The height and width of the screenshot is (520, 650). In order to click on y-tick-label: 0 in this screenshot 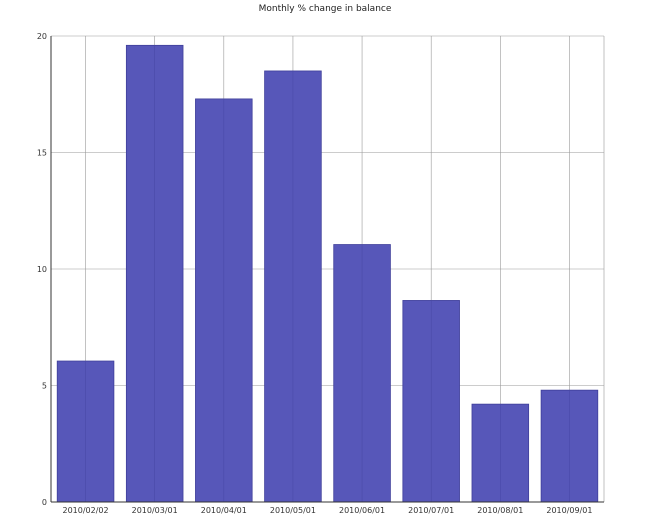, I will do `click(44, 502)`.